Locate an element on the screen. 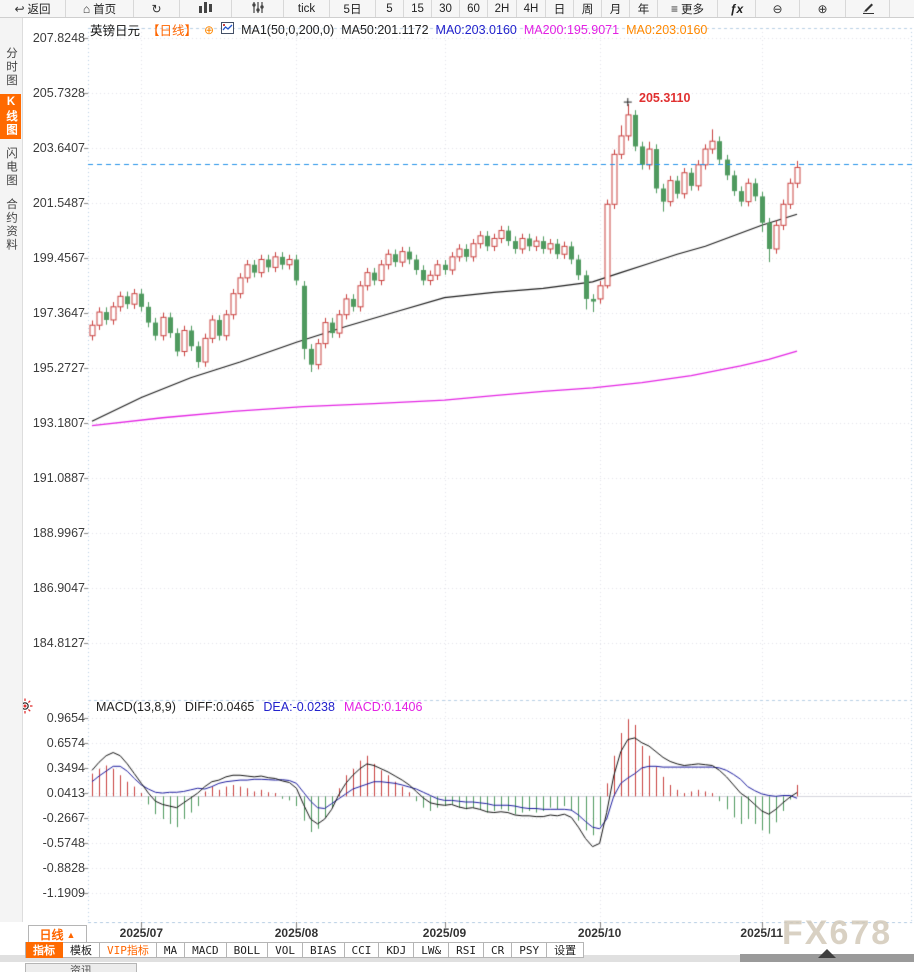  home-button: ⌂ 首页 is located at coordinates (100, 8).